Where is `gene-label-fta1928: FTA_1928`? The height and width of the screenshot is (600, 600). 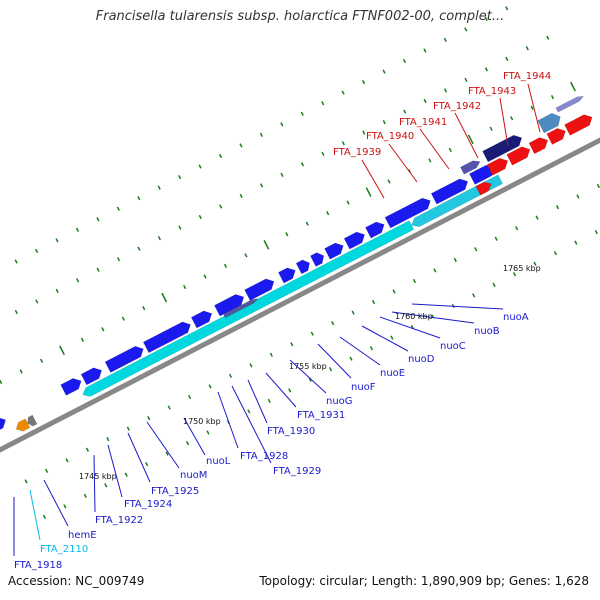
gene-label-fta1928: FTA_1928 is located at coordinates (264, 456).